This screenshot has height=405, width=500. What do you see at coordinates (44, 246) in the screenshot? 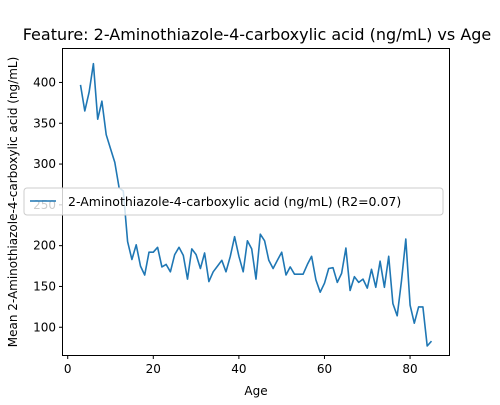
I see `y-tick-label: 200` at bounding box center [44, 246].